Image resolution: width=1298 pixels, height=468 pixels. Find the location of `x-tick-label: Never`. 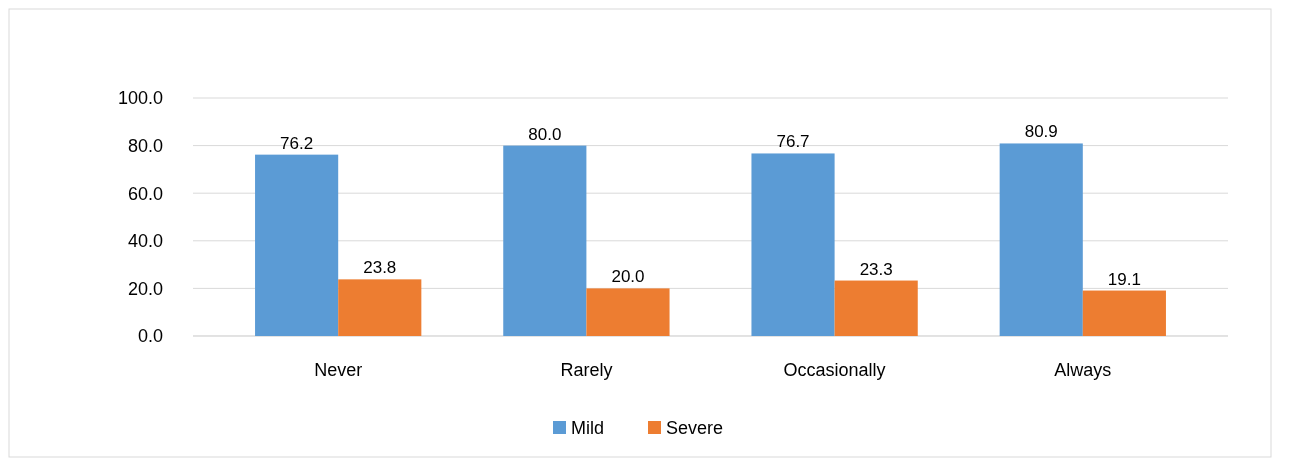

x-tick-label: Never is located at coordinates (338, 370).